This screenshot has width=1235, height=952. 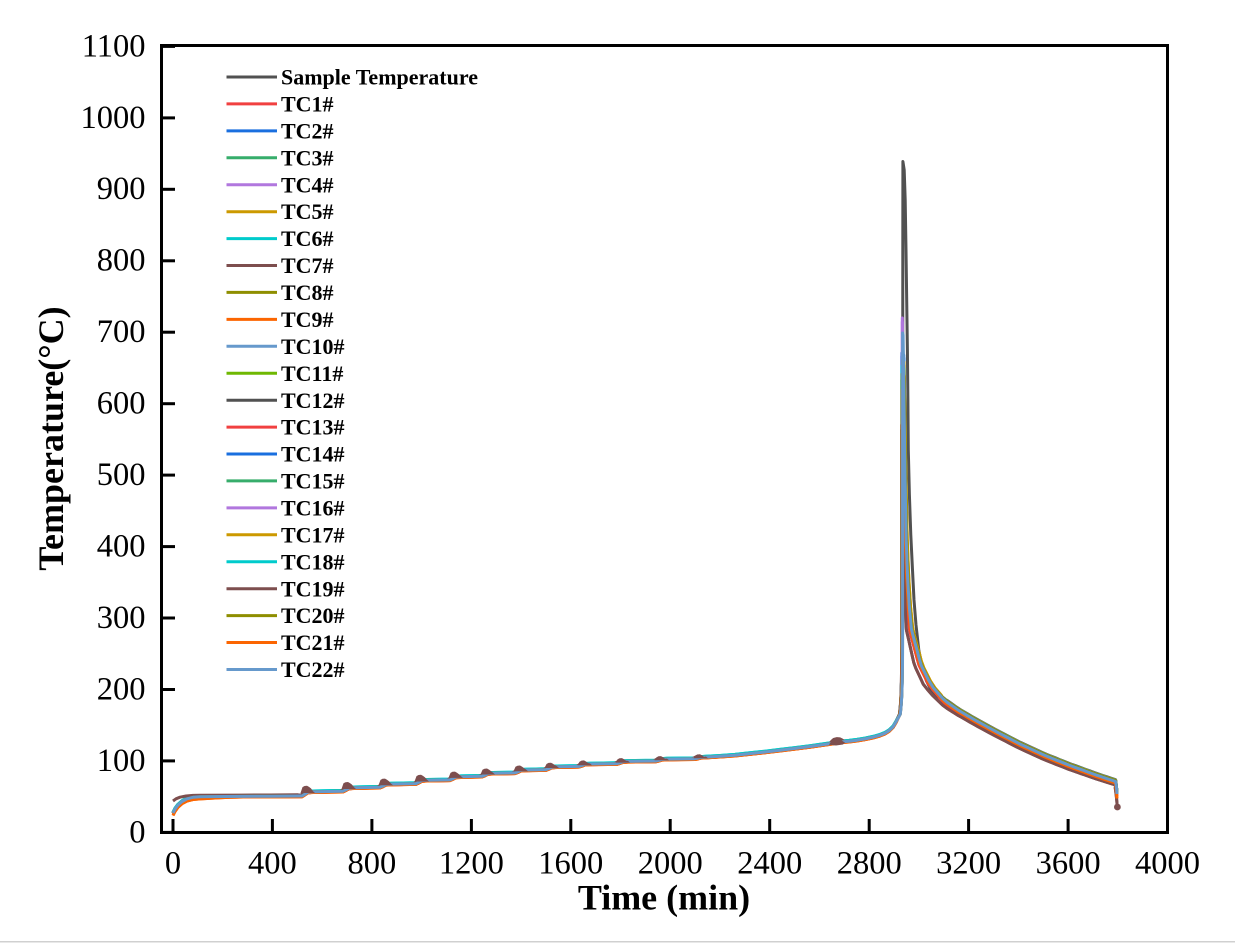 What do you see at coordinates (769, 864) in the screenshot?
I see `svg-text: 2400` at bounding box center [769, 864].